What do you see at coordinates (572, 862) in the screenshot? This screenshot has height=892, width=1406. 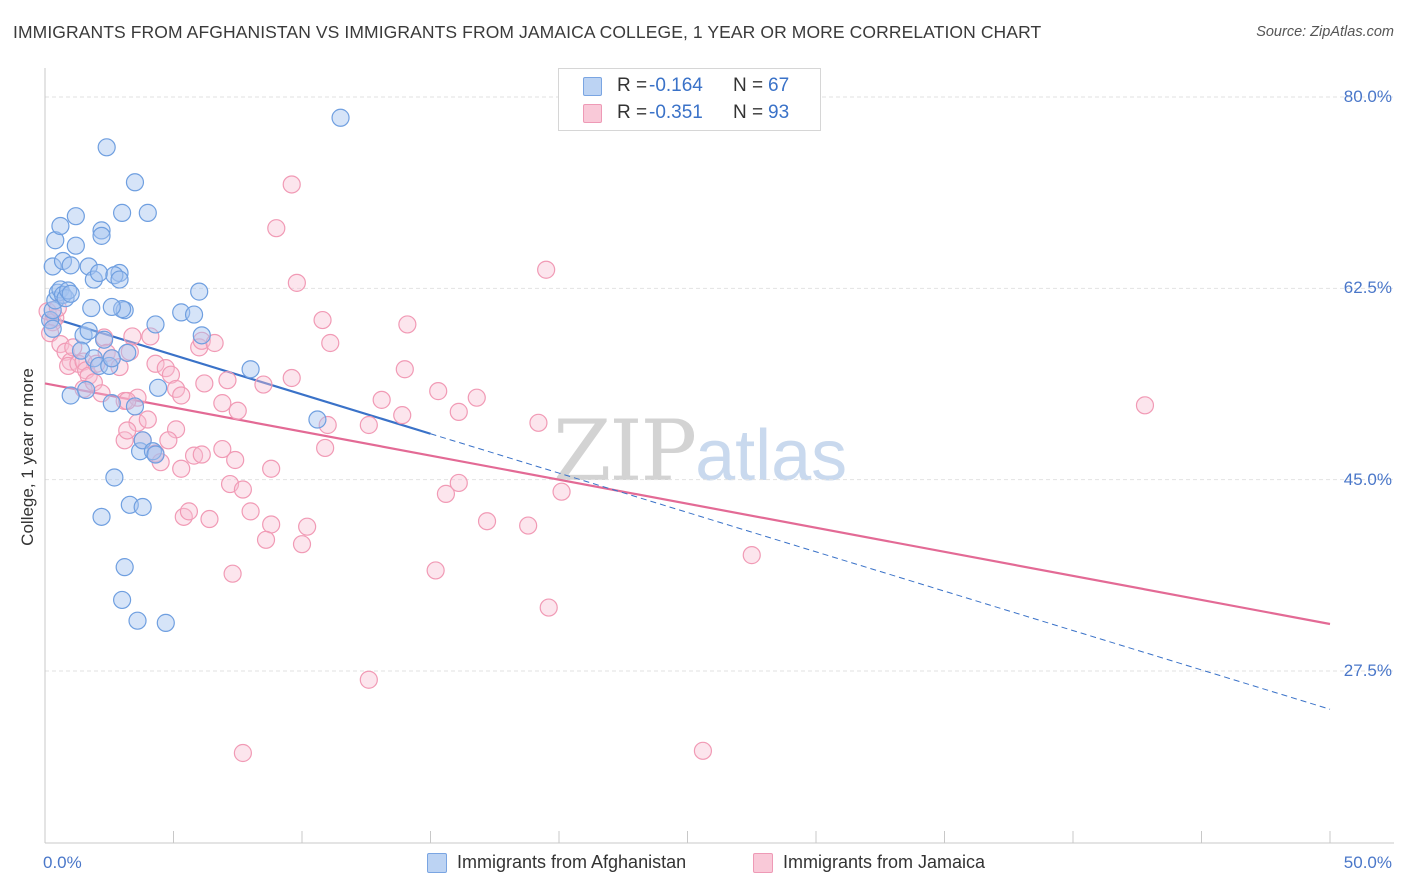 I see `legend-label: Immigrants from Afghanistan` at bounding box center [572, 862].